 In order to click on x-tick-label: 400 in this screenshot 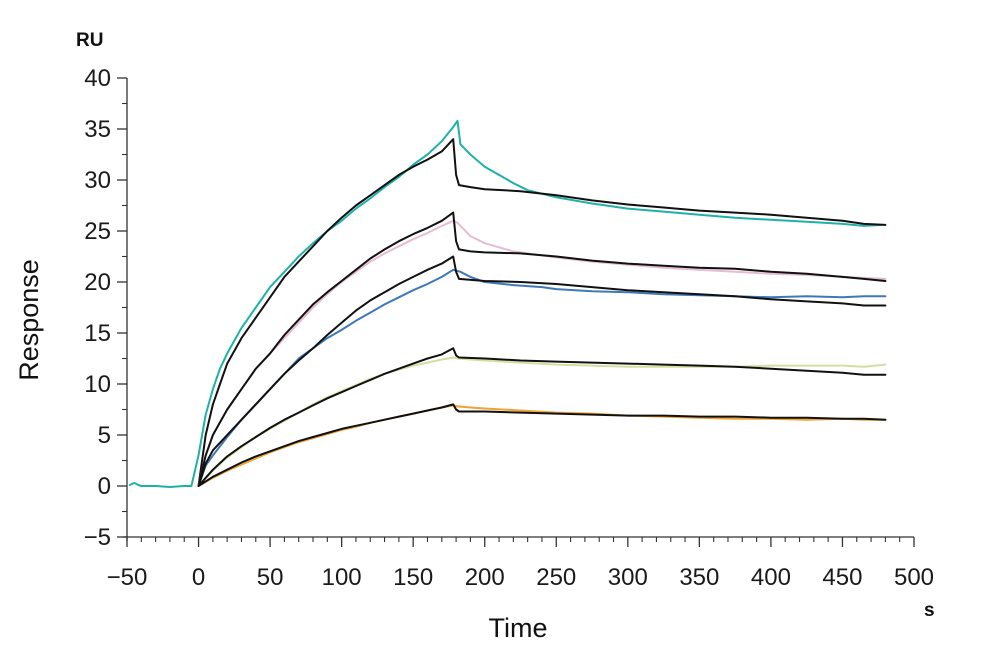, I will do `click(771, 577)`.